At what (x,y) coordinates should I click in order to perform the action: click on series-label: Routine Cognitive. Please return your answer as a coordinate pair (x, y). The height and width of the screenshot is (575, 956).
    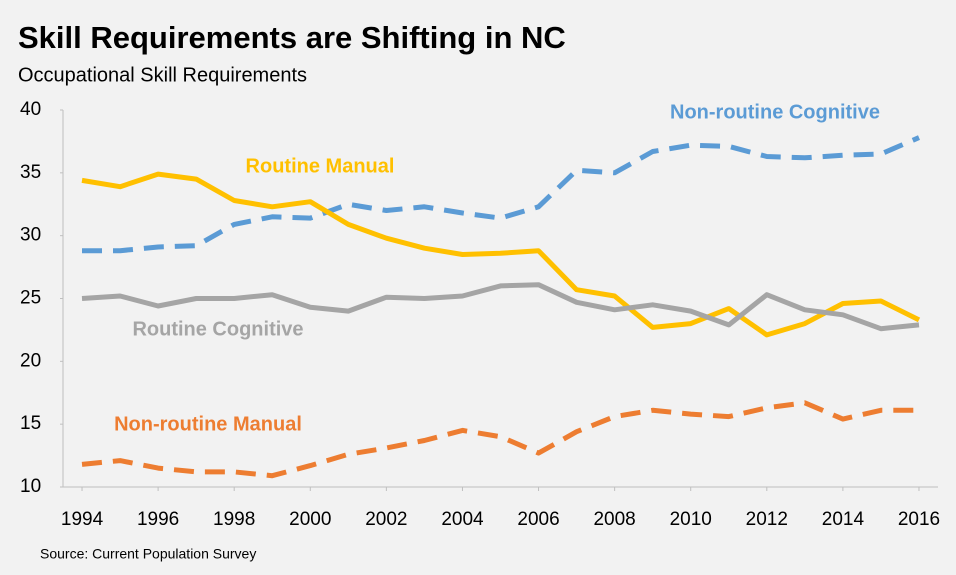
    Looking at the image, I should click on (217, 329).